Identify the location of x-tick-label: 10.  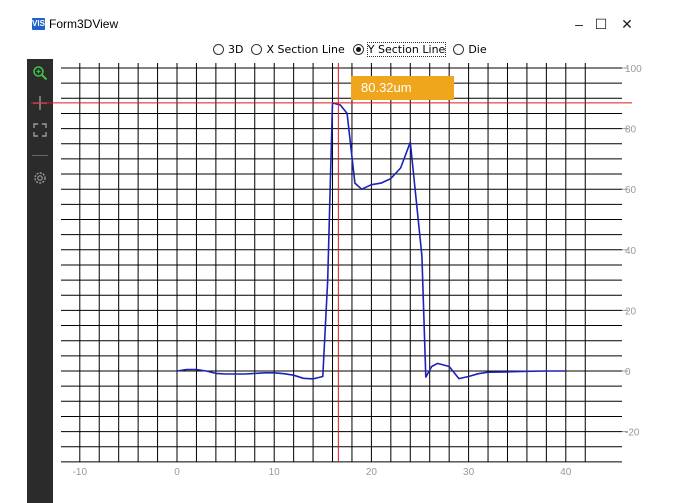
(275, 472).